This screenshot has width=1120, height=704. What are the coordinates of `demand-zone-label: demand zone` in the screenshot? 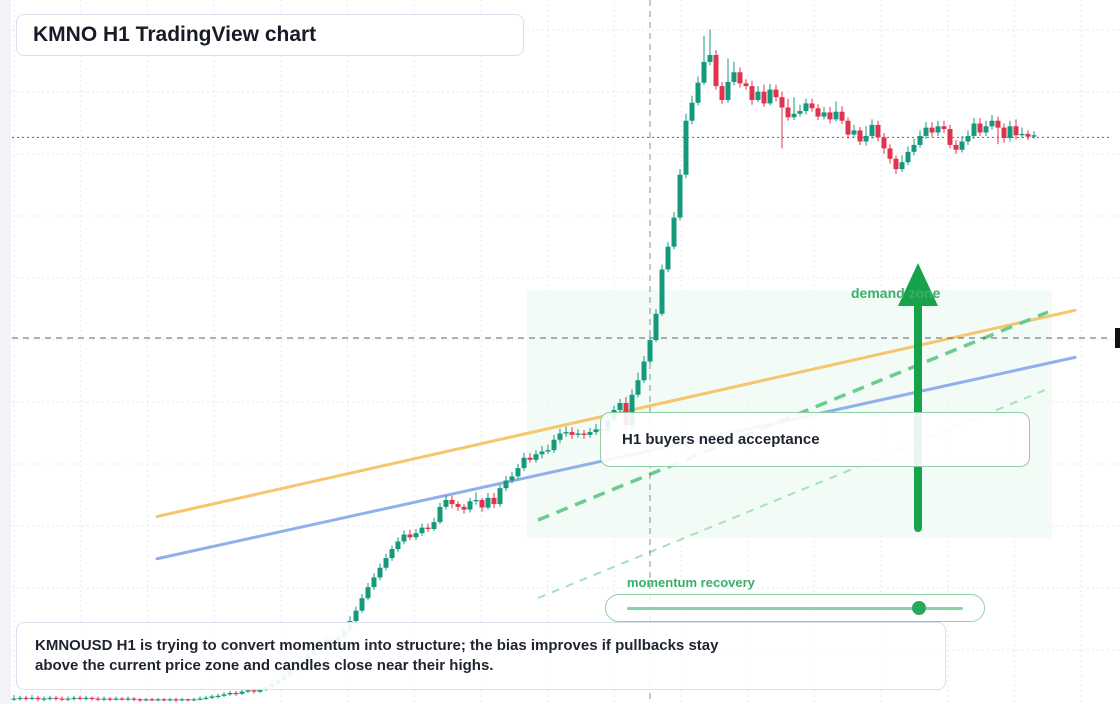 It's located at (896, 293).